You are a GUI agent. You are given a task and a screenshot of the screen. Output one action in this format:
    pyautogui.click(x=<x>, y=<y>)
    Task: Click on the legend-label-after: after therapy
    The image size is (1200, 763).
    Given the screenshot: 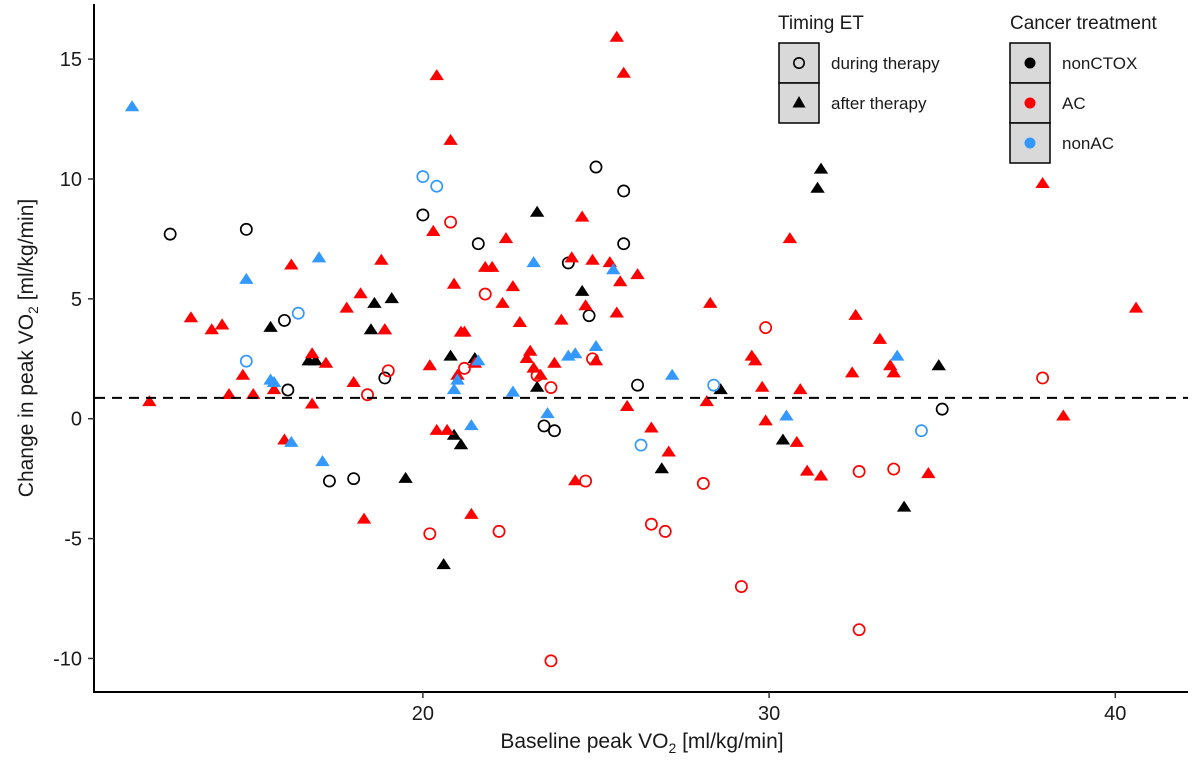 What is the action you would take?
    pyautogui.click(x=879, y=103)
    